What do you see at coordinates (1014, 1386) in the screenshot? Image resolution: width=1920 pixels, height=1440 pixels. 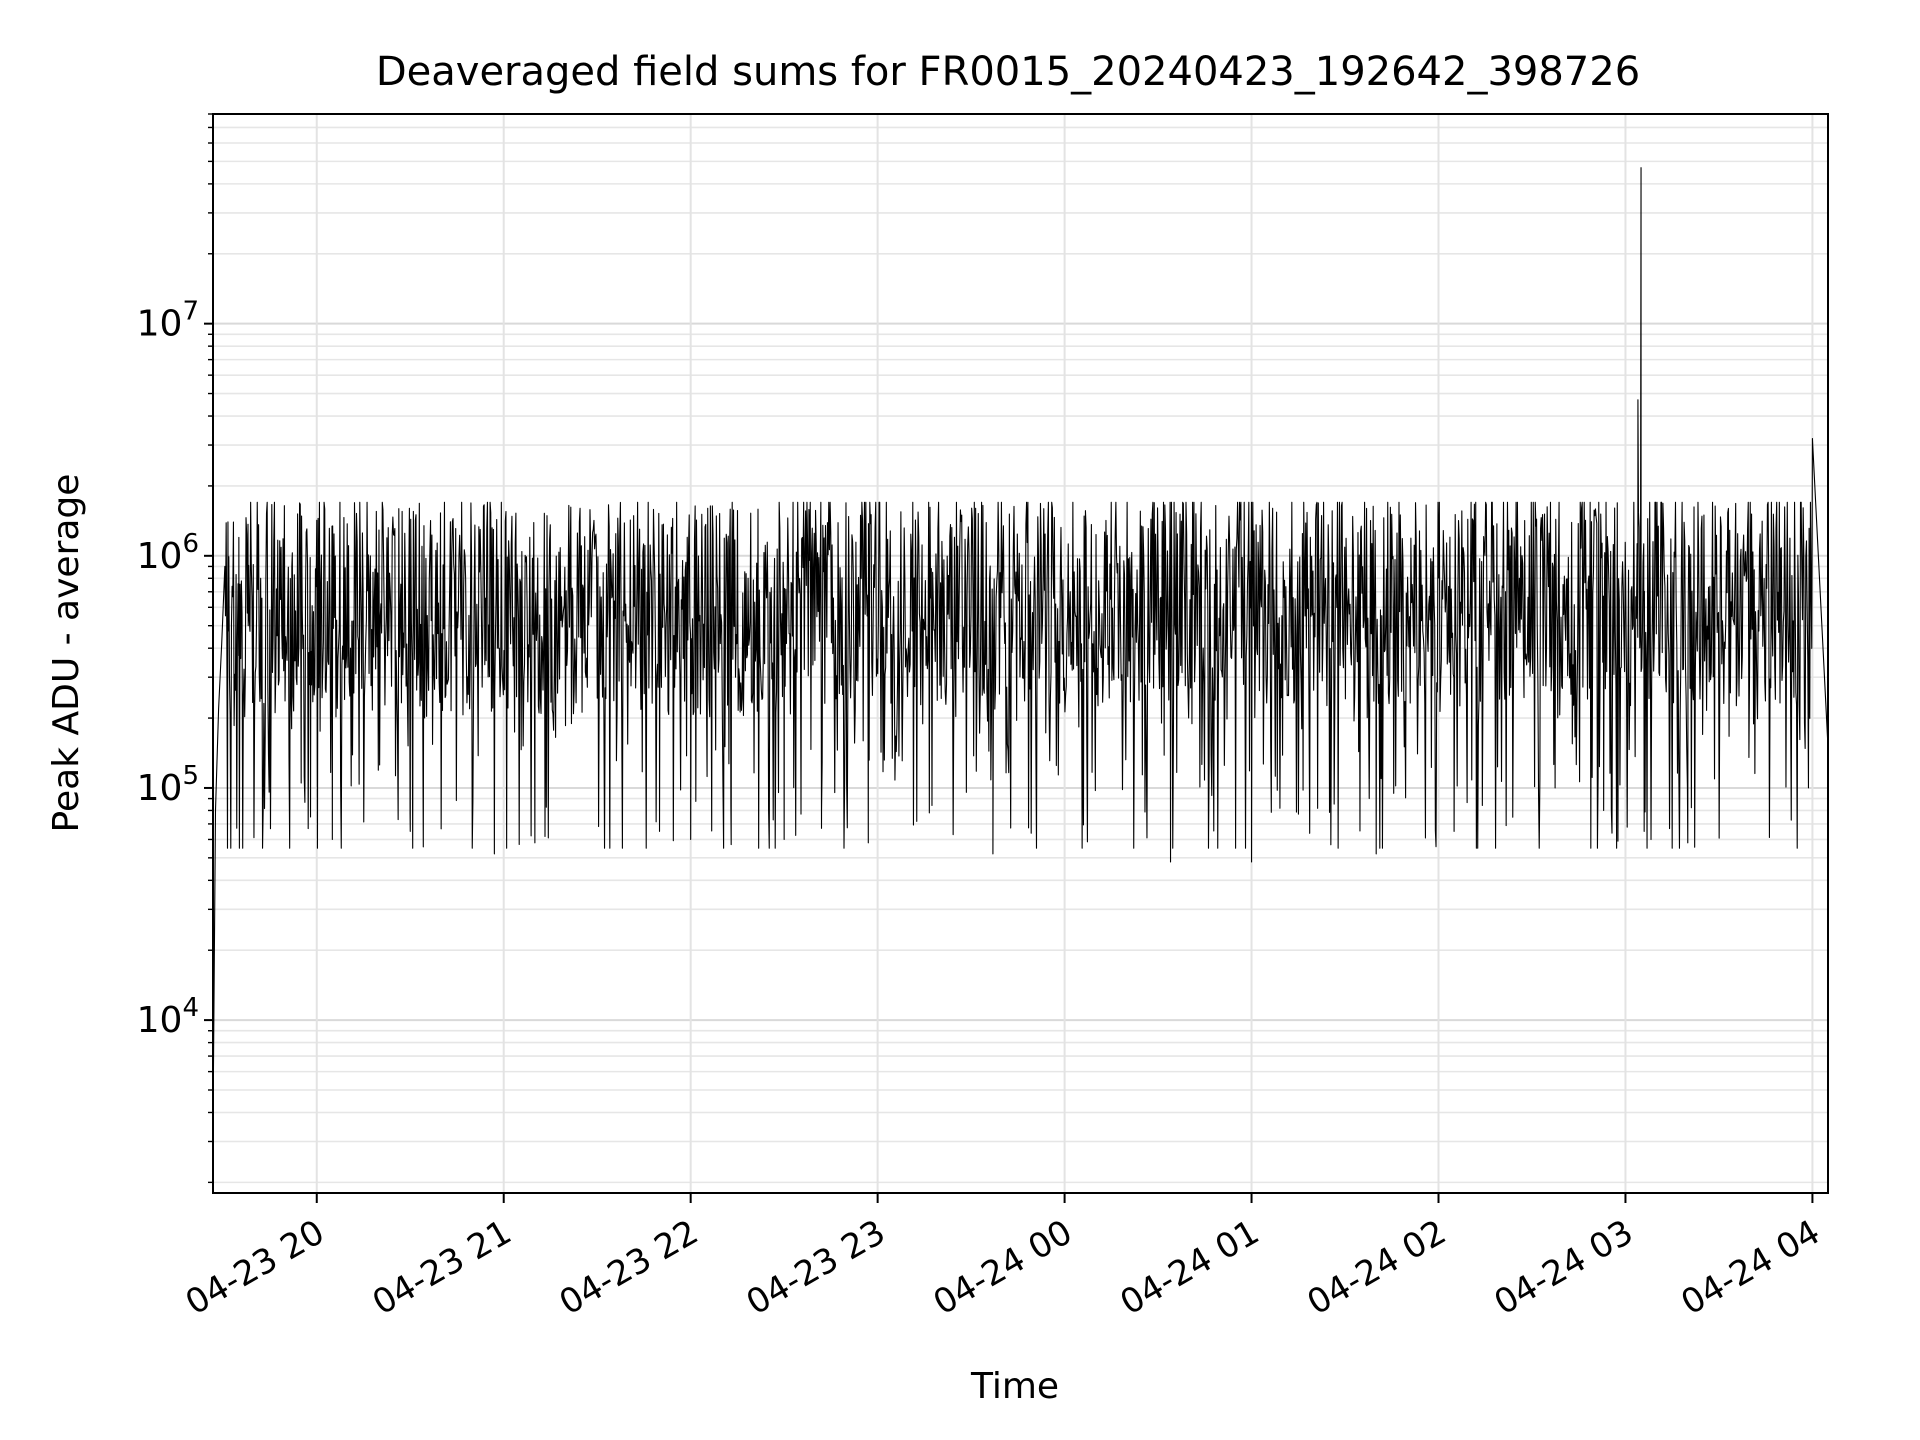 I see `x-axis-label: Time` at bounding box center [1014, 1386].